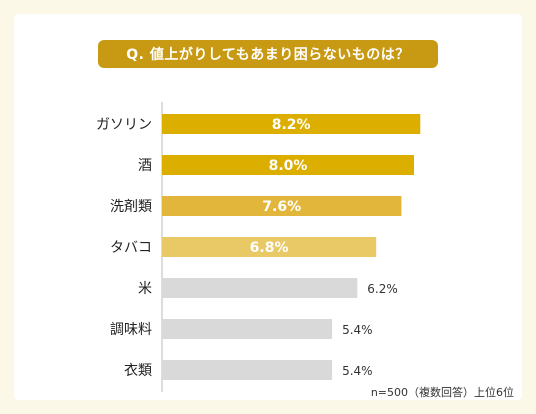 The width and height of the screenshot is (536, 414). I want to click on data-label: 8.0%, so click(288, 166).